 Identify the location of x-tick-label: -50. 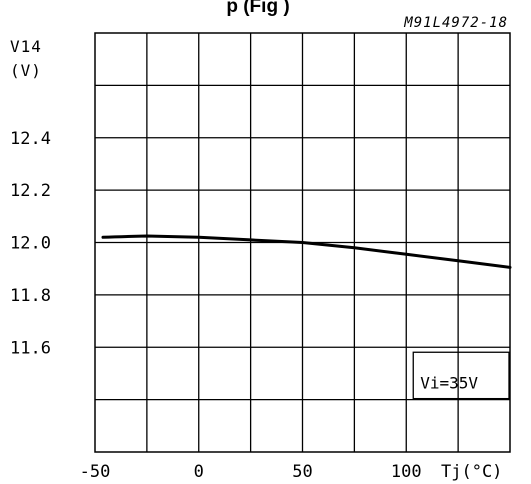
(95, 472).